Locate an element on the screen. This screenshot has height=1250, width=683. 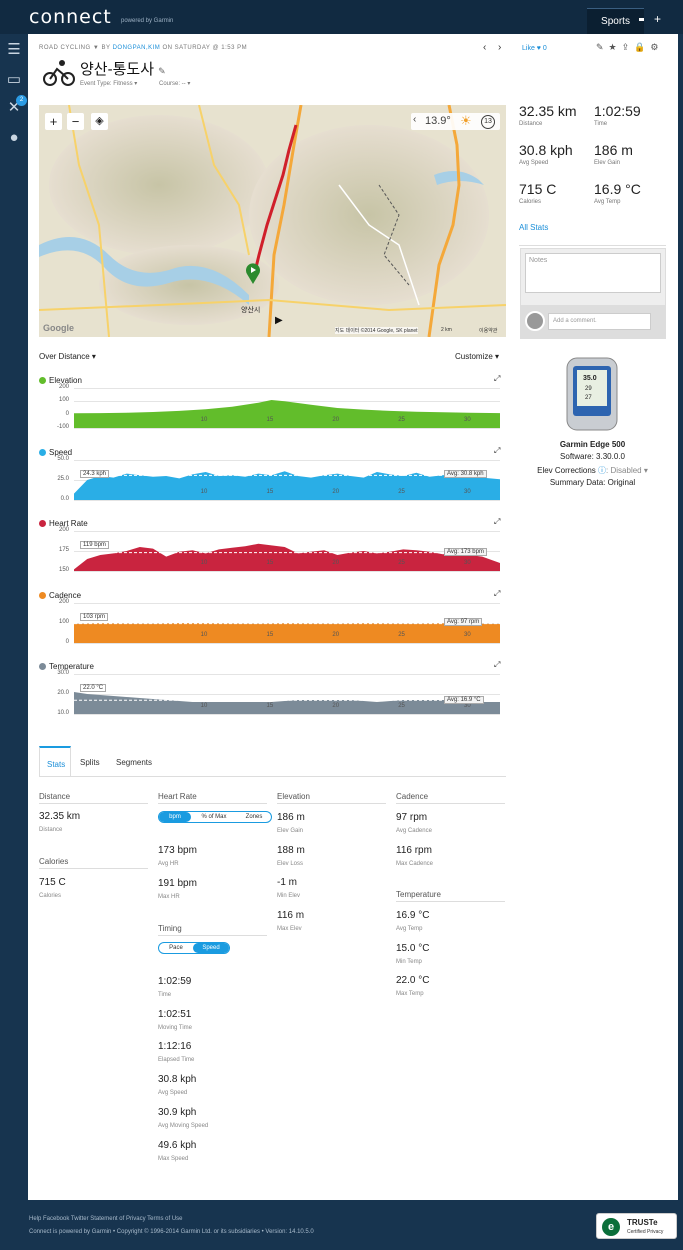
stat-label: Calories is located at coordinates (50, 896).